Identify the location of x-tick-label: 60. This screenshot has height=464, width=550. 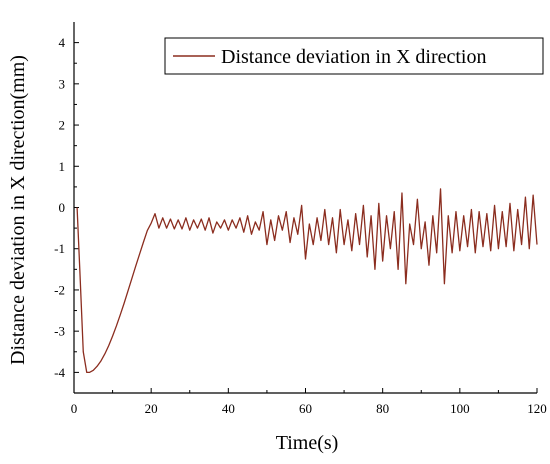
(305, 408).